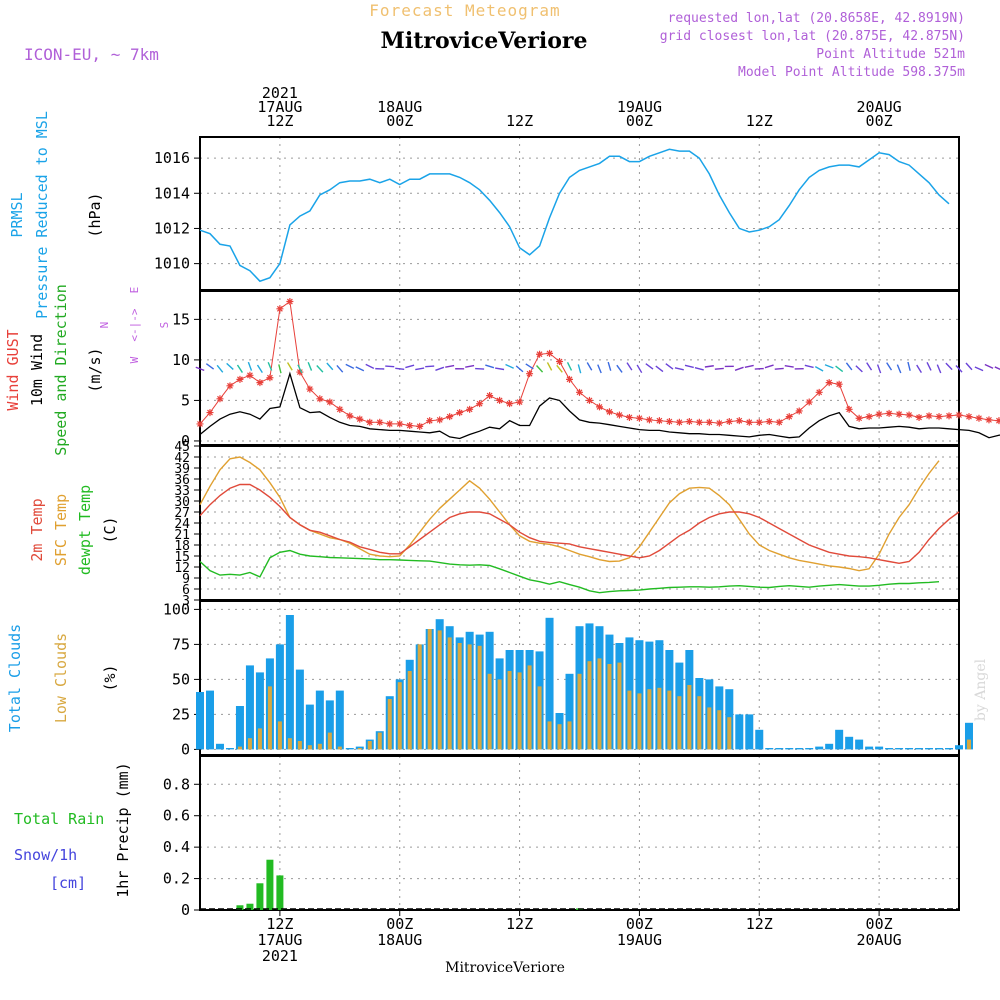 The image size is (1000, 1000). Describe the element at coordinates (45, 855) in the screenshot. I see `label-snow: Snow/1h` at that location.